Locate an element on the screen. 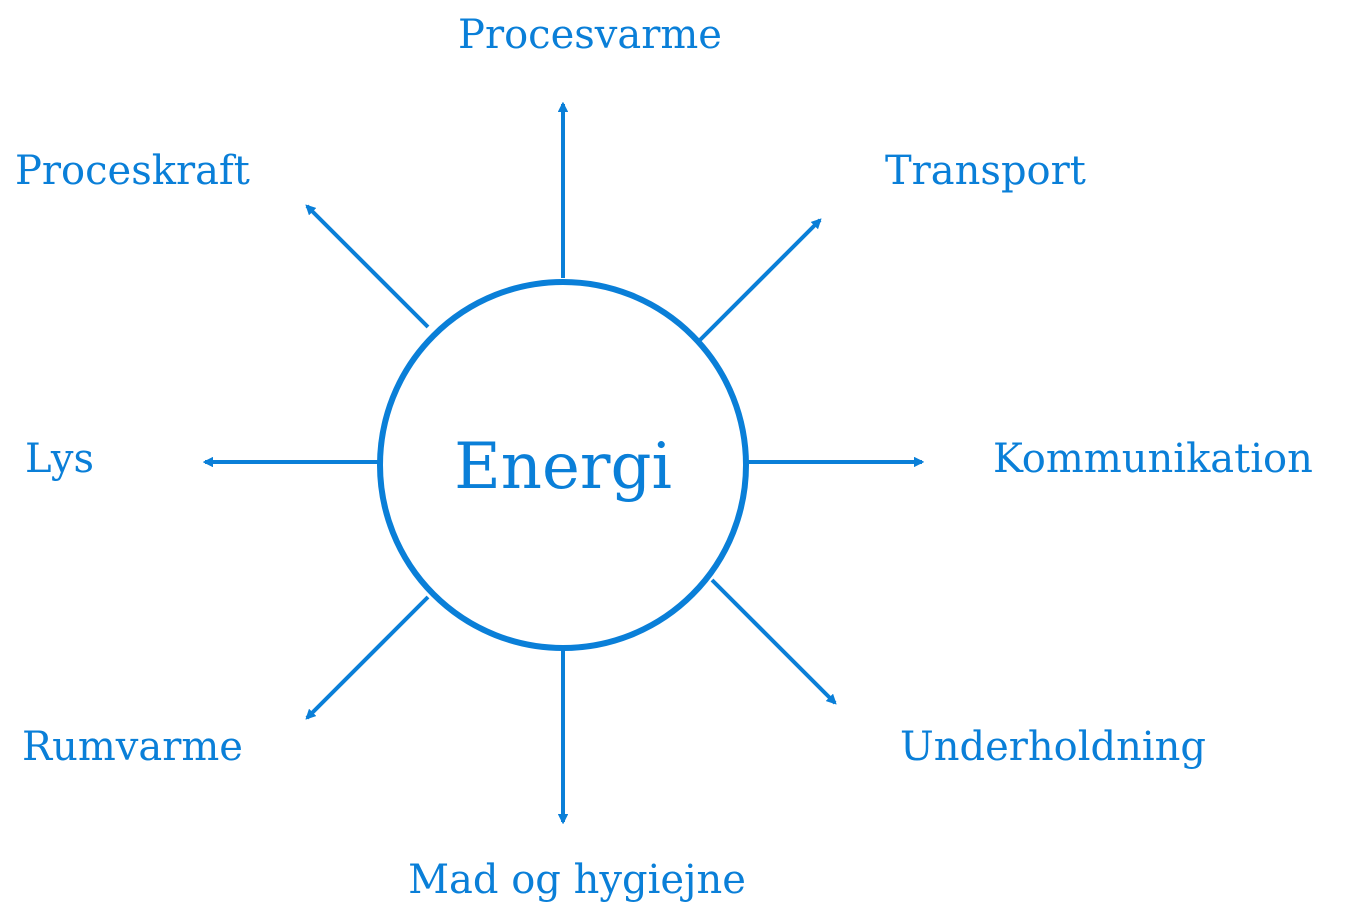 Image resolution: width=1346 pixels, height=908 pixels. node-label: Procesvarme is located at coordinates (590, 35).